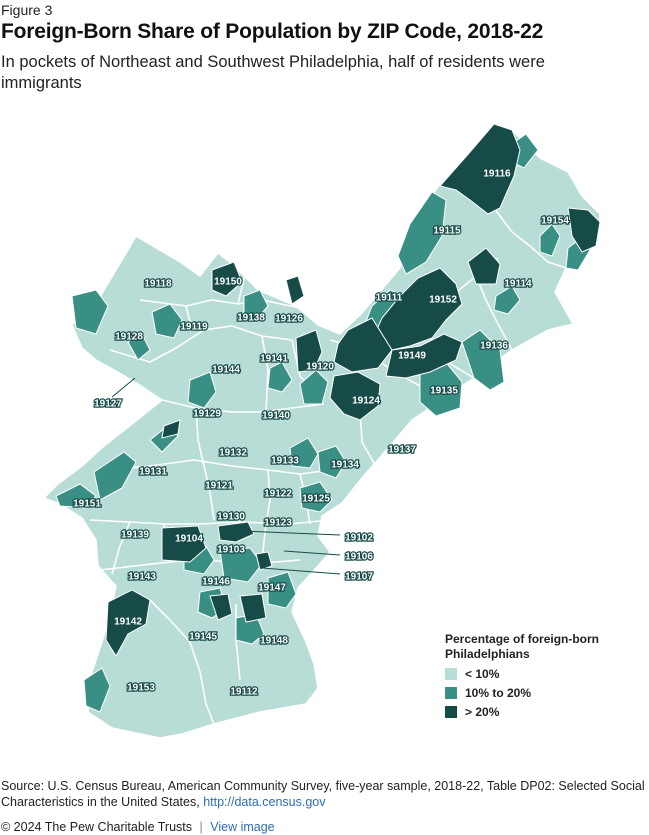 The width and height of the screenshot is (649, 835). Describe the element at coordinates (494, 346) in the screenshot. I see `zip-label-text: 19136` at that location.